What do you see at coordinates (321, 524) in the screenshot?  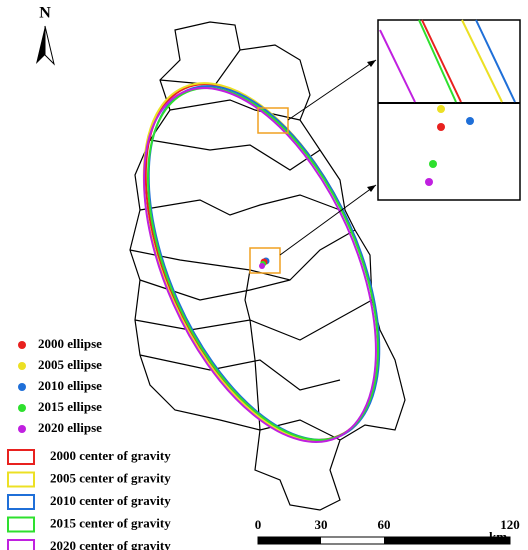 I see `scale-label: 30` at bounding box center [321, 524].